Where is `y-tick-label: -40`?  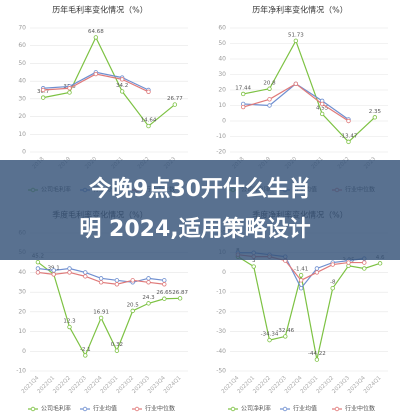 y-tick-label: -40 is located at coordinates (221, 351).